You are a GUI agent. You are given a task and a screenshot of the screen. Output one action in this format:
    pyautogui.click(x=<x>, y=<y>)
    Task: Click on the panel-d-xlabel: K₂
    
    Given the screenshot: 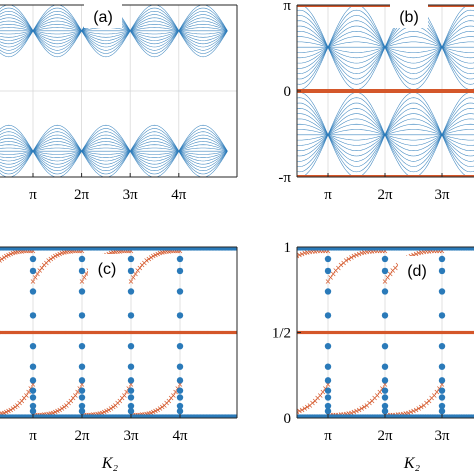 What is the action you would take?
    pyautogui.click(x=412, y=463)
    